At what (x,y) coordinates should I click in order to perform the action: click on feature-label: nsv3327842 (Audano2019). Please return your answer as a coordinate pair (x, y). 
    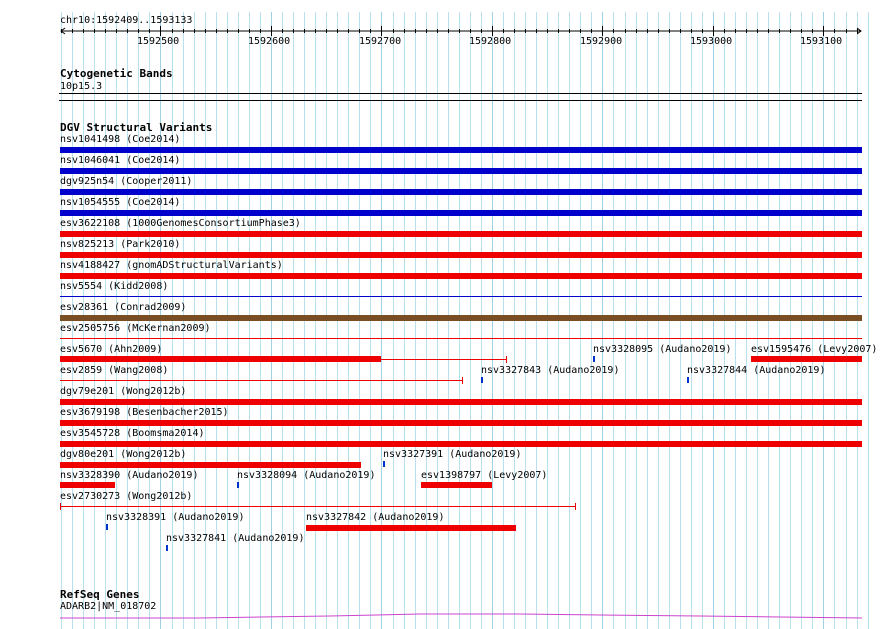
    Looking at the image, I should click on (375, 517).